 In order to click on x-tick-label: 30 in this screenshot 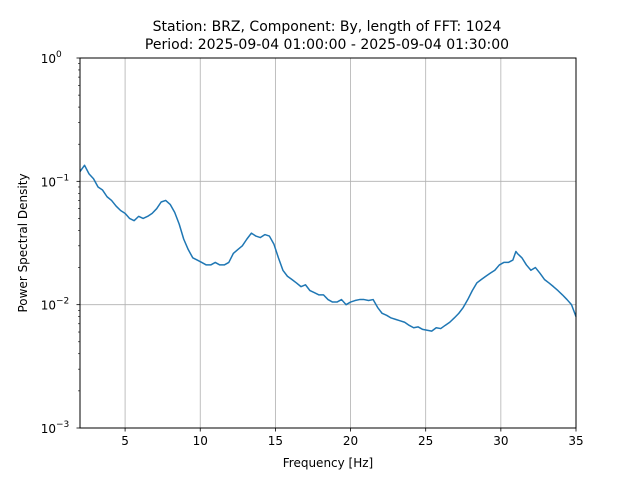, I will do `click(500, 441)`.